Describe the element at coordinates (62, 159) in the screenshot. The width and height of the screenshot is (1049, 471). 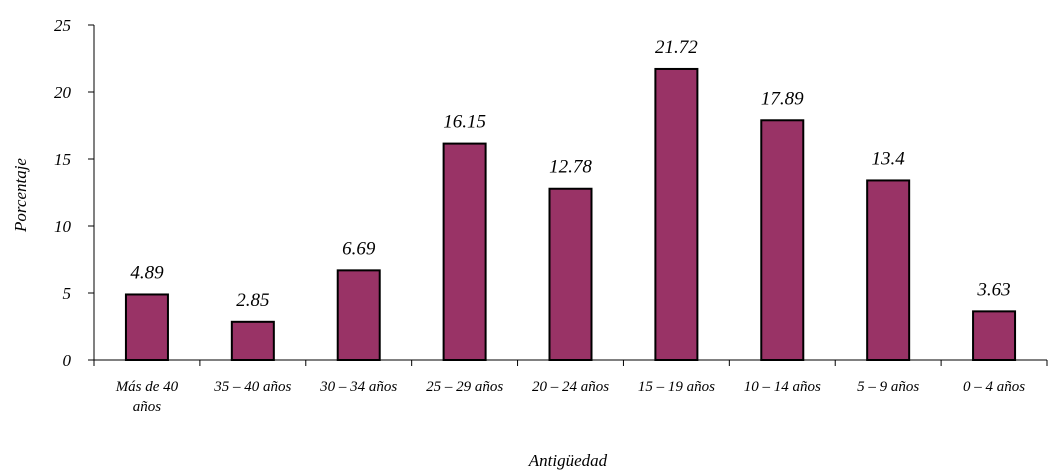
I see `y-tick-label: 15` at that location.